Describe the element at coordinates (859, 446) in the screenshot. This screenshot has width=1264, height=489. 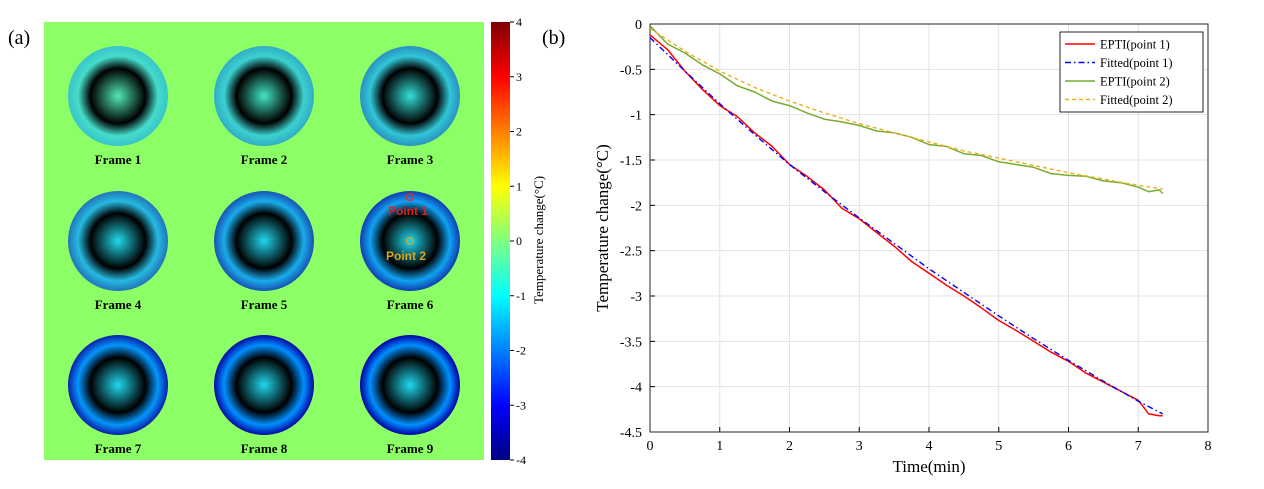
I see `x-tick-label: 3` at that location.